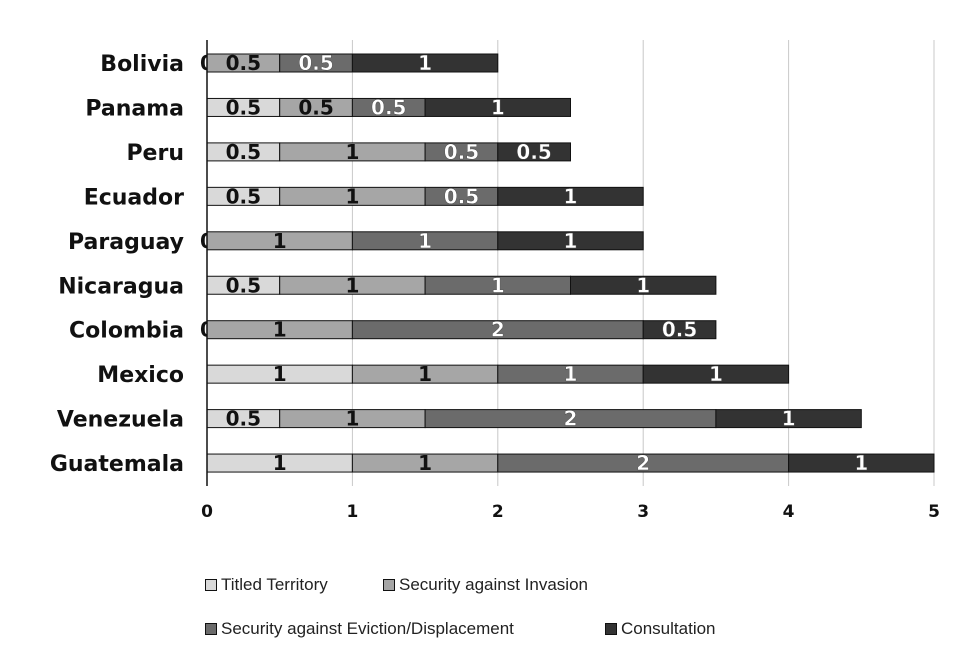  What do you see at coordinates (789, 512) in the screenshot?
I see `x-tick-label: 4` at bounding box center [789, 512].